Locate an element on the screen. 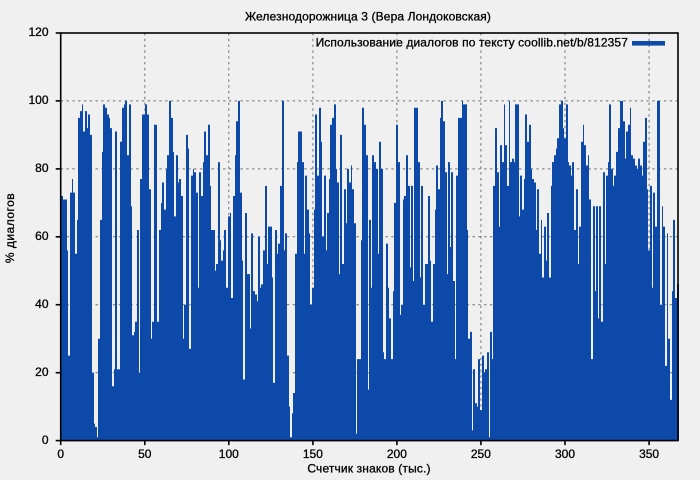 This screenshot has width=700, height=480. svg-text: 60 is located at coordinates (42, 236).